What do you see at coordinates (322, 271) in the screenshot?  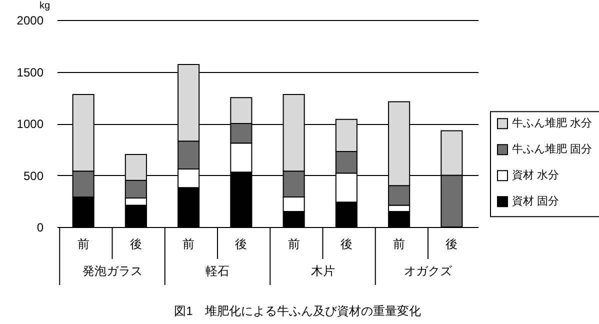 I see `text: 木片` at bounding box center [322, 271].